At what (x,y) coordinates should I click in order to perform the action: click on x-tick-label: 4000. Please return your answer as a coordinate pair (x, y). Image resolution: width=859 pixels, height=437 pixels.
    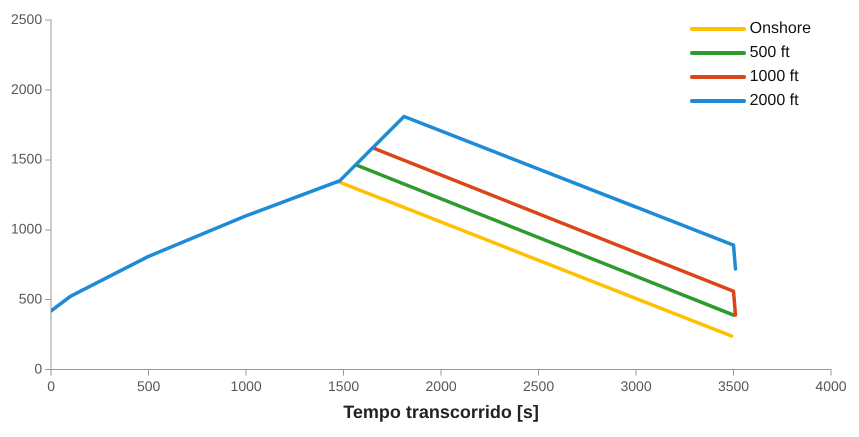
    Looking at the image, I should click on (831, 386).